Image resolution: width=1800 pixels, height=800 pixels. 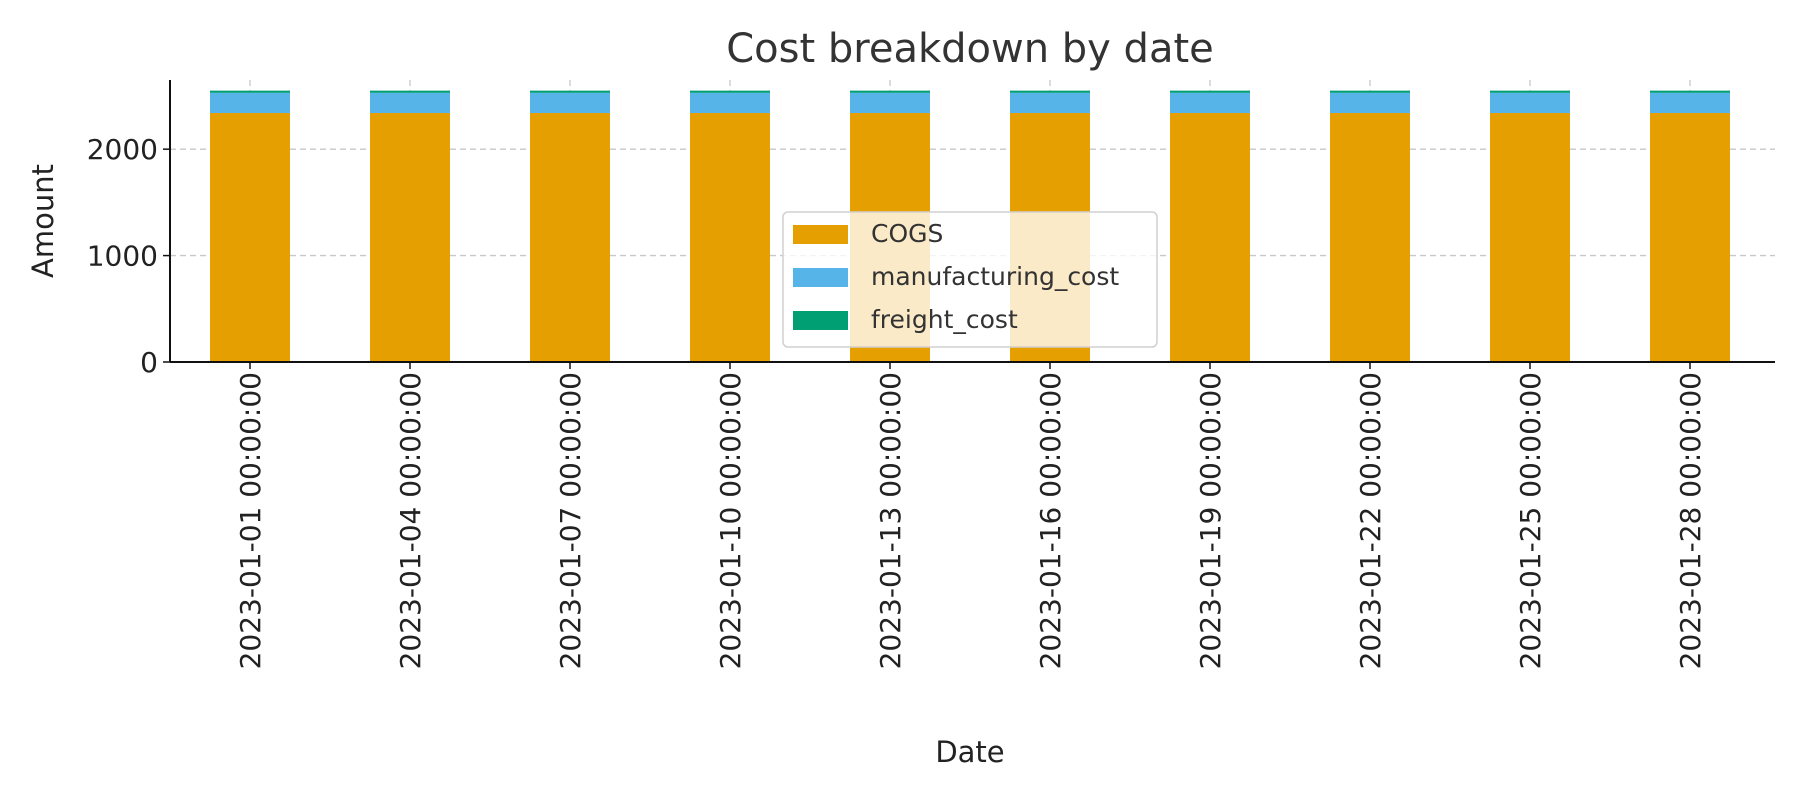 What do you see at coordinates (970, 49) in the screenshot?
I see `chart-title: Cost breakdown by date` at bounding box center [970, 49].